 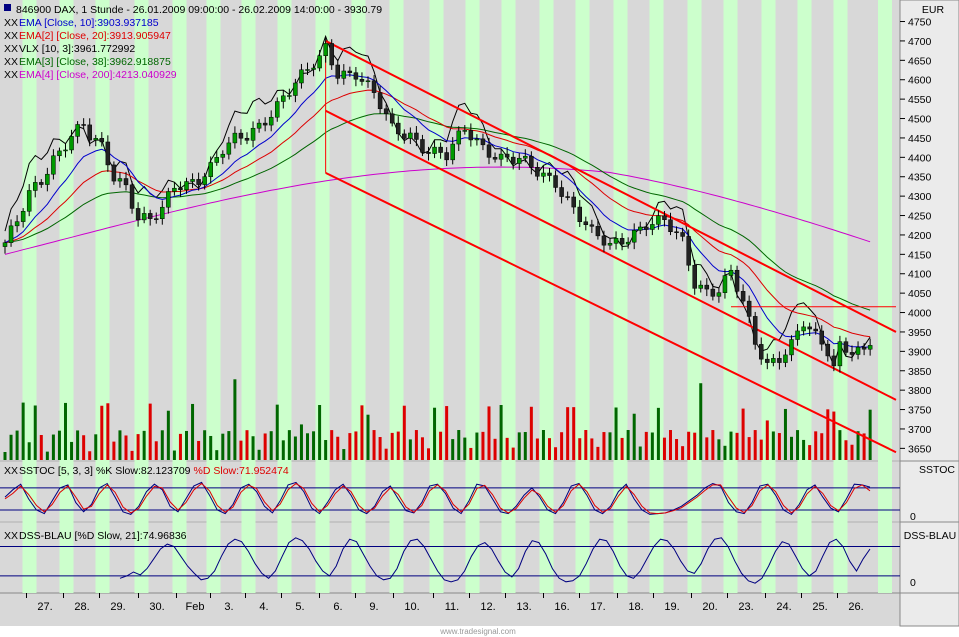 What do you see at coordinates (77, 49) in the screenshot?
I see `legend-vlx-label: VLX [10, 3]:3961.772992` at bounding box center [77, 49].